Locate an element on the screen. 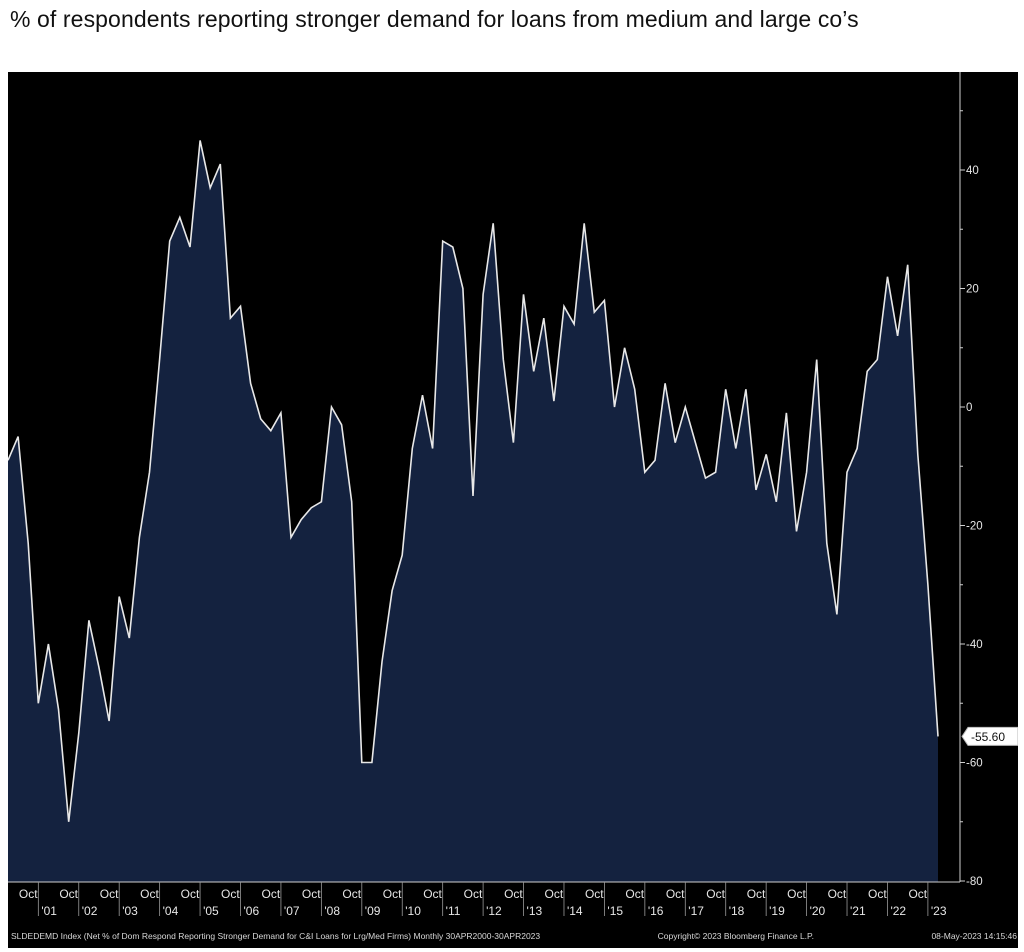 The width and height of the screenshot is (1024, 952). x-tick-label-year: '23 is located at coordinates (939, 911).